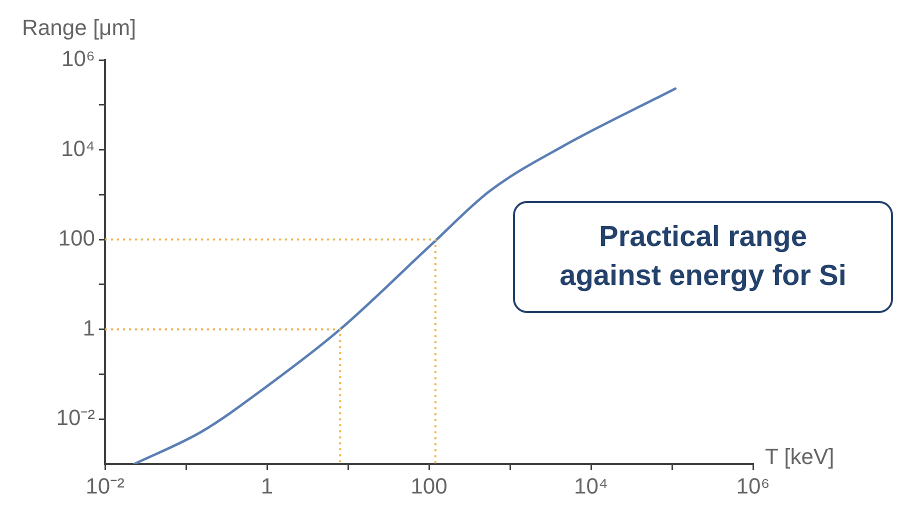  Describe the element at coordinates (429, 485) in the screenshot. I see `x-tick-label: 100` at that location.